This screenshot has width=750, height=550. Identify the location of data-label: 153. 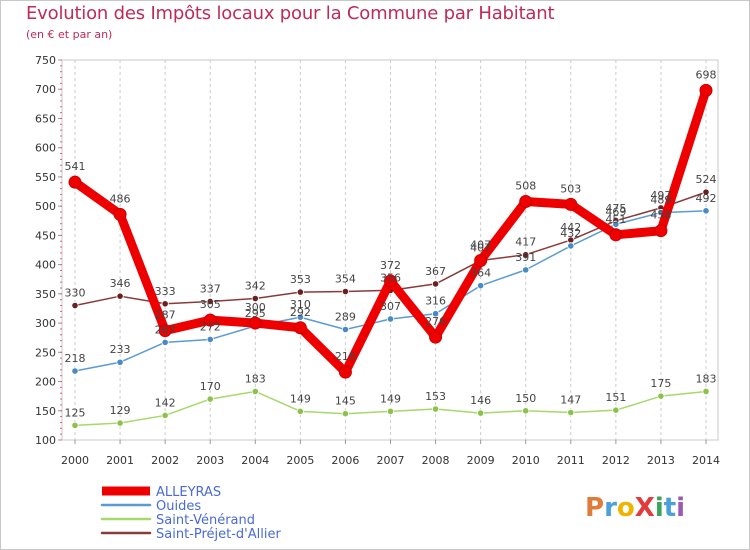
(435, 396).